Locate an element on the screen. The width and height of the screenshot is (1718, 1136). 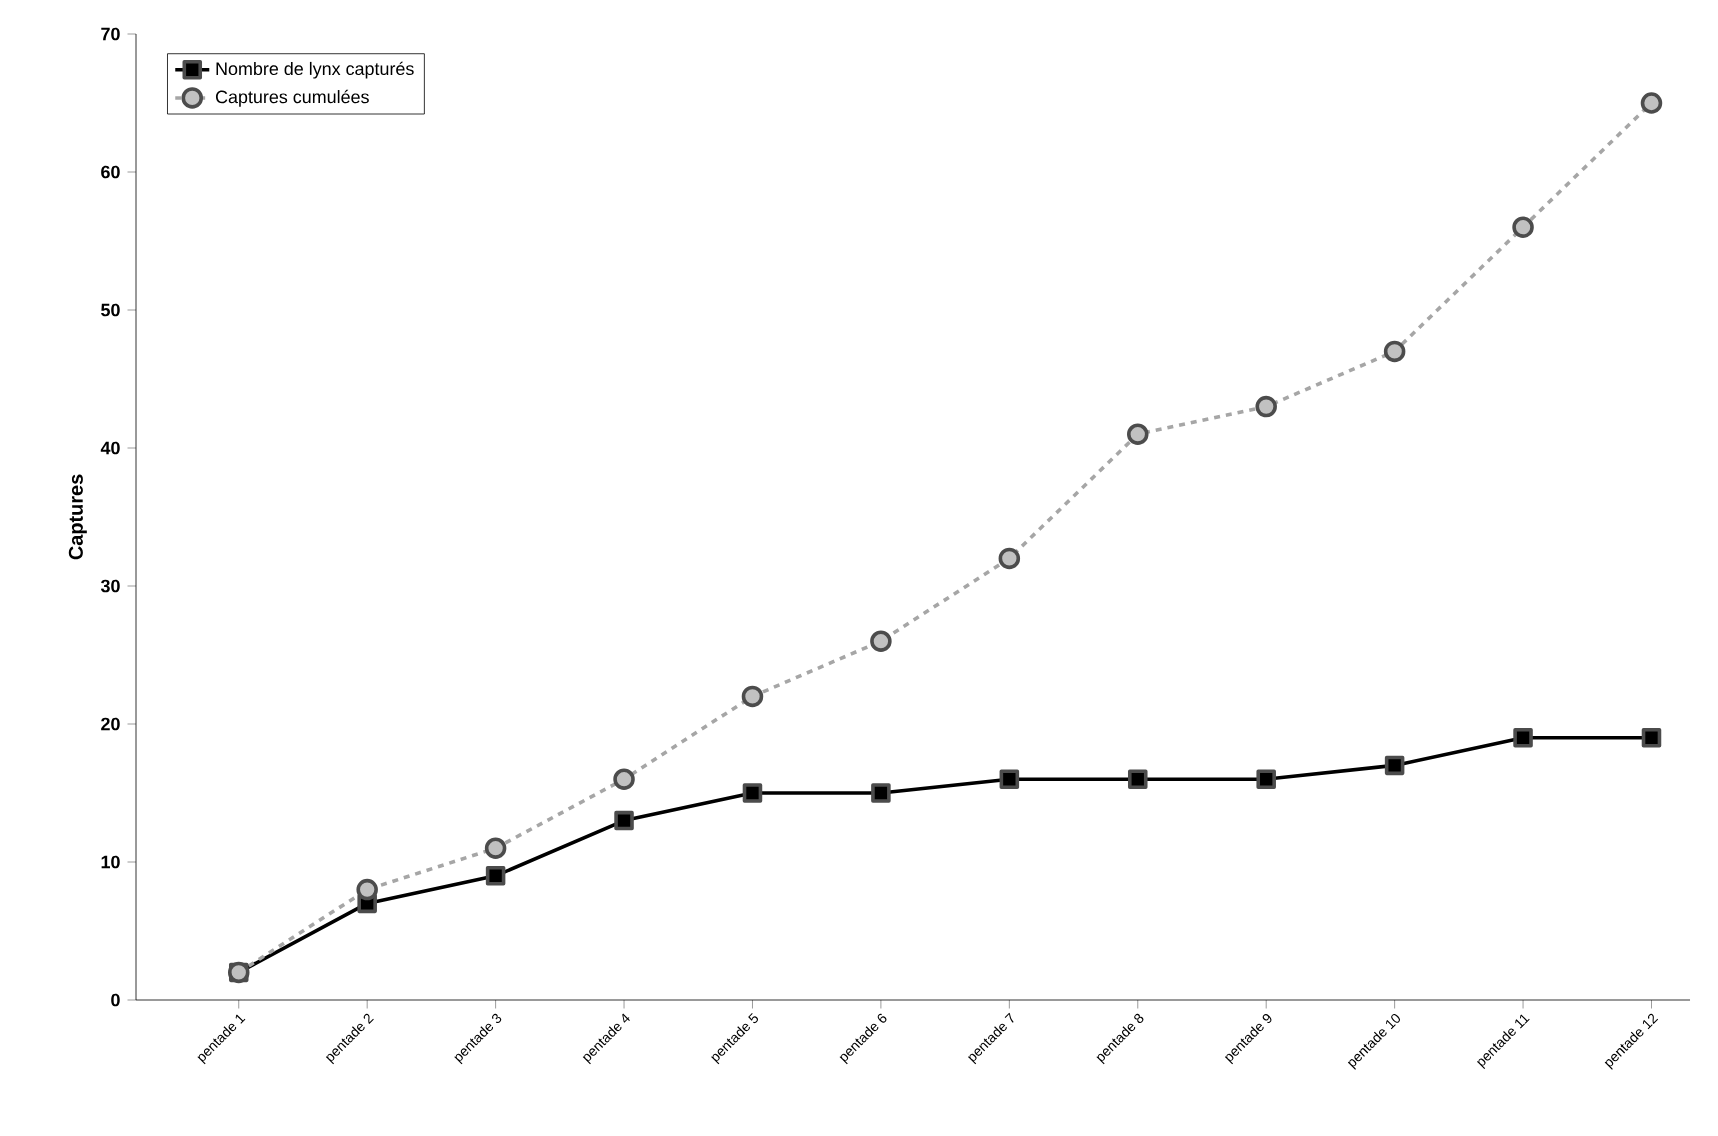
y-tick-label: 60 is located at coordinates (110, 172).